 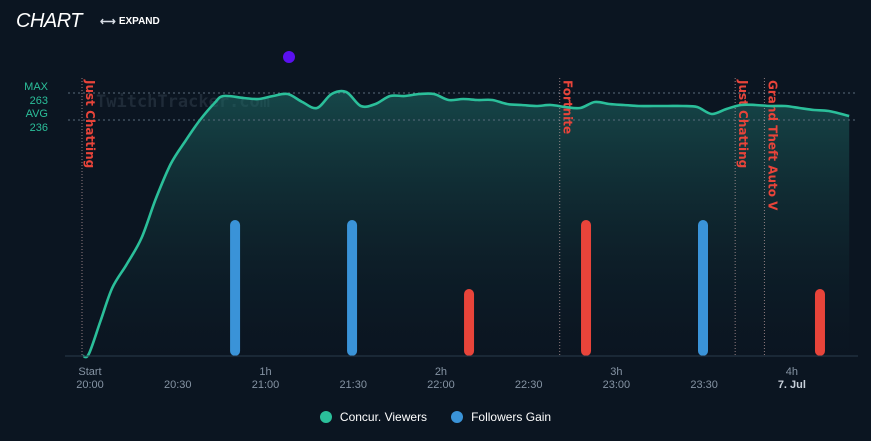 I want to click on legend-item-viewers: Concur. Viewers, so click(x=373, y=417).